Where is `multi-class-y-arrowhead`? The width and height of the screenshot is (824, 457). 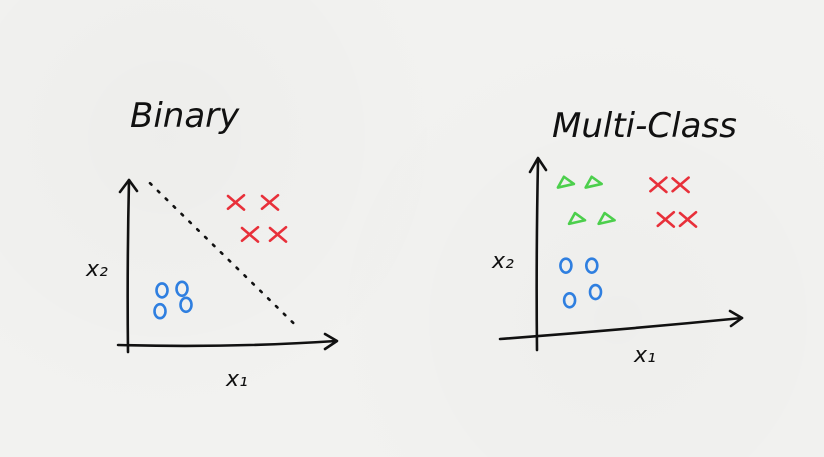
multi-class-y-arrowhead is located at coordinates (538, 165).